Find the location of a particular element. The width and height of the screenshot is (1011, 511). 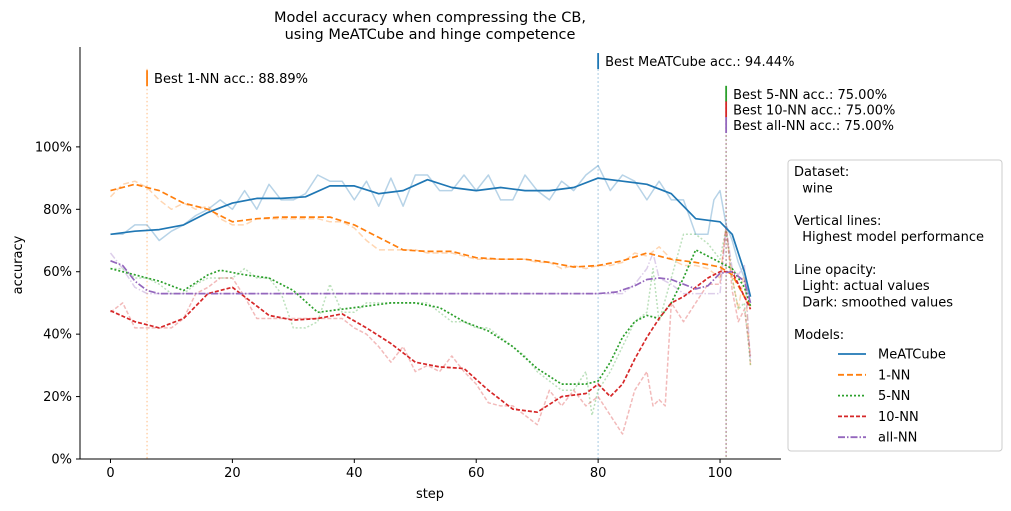

legend-text-line: Highest model performance is located at coordinates (889, 237).